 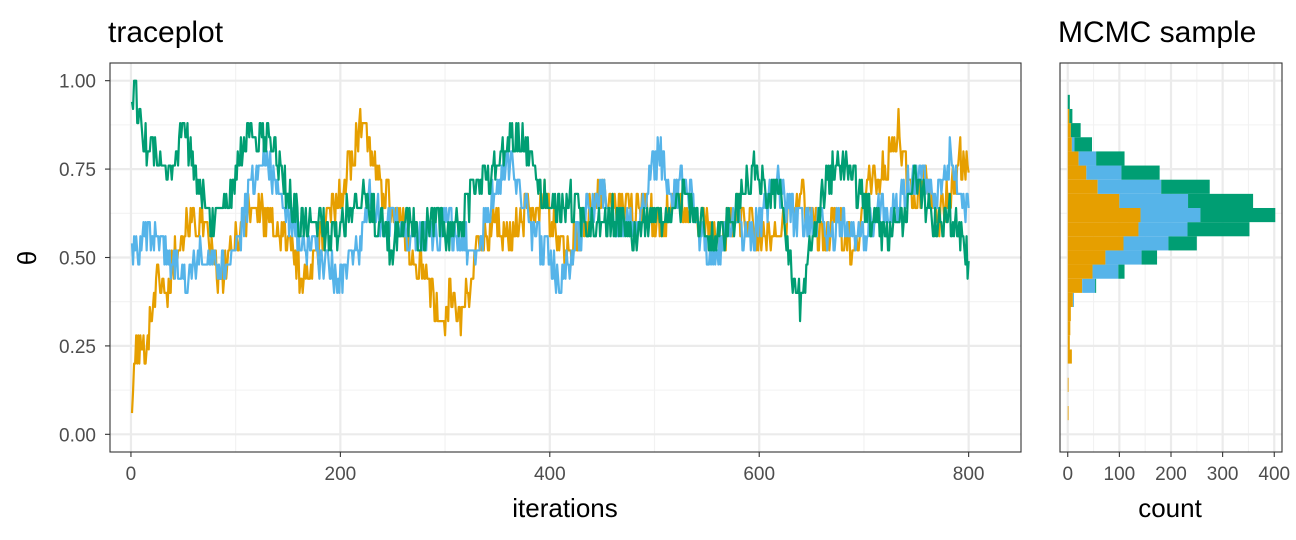 What do you see at coordinates (77, 259) in the screenshot?
I see `y-tick-label: 0.50` at bounding box center [77, 259].